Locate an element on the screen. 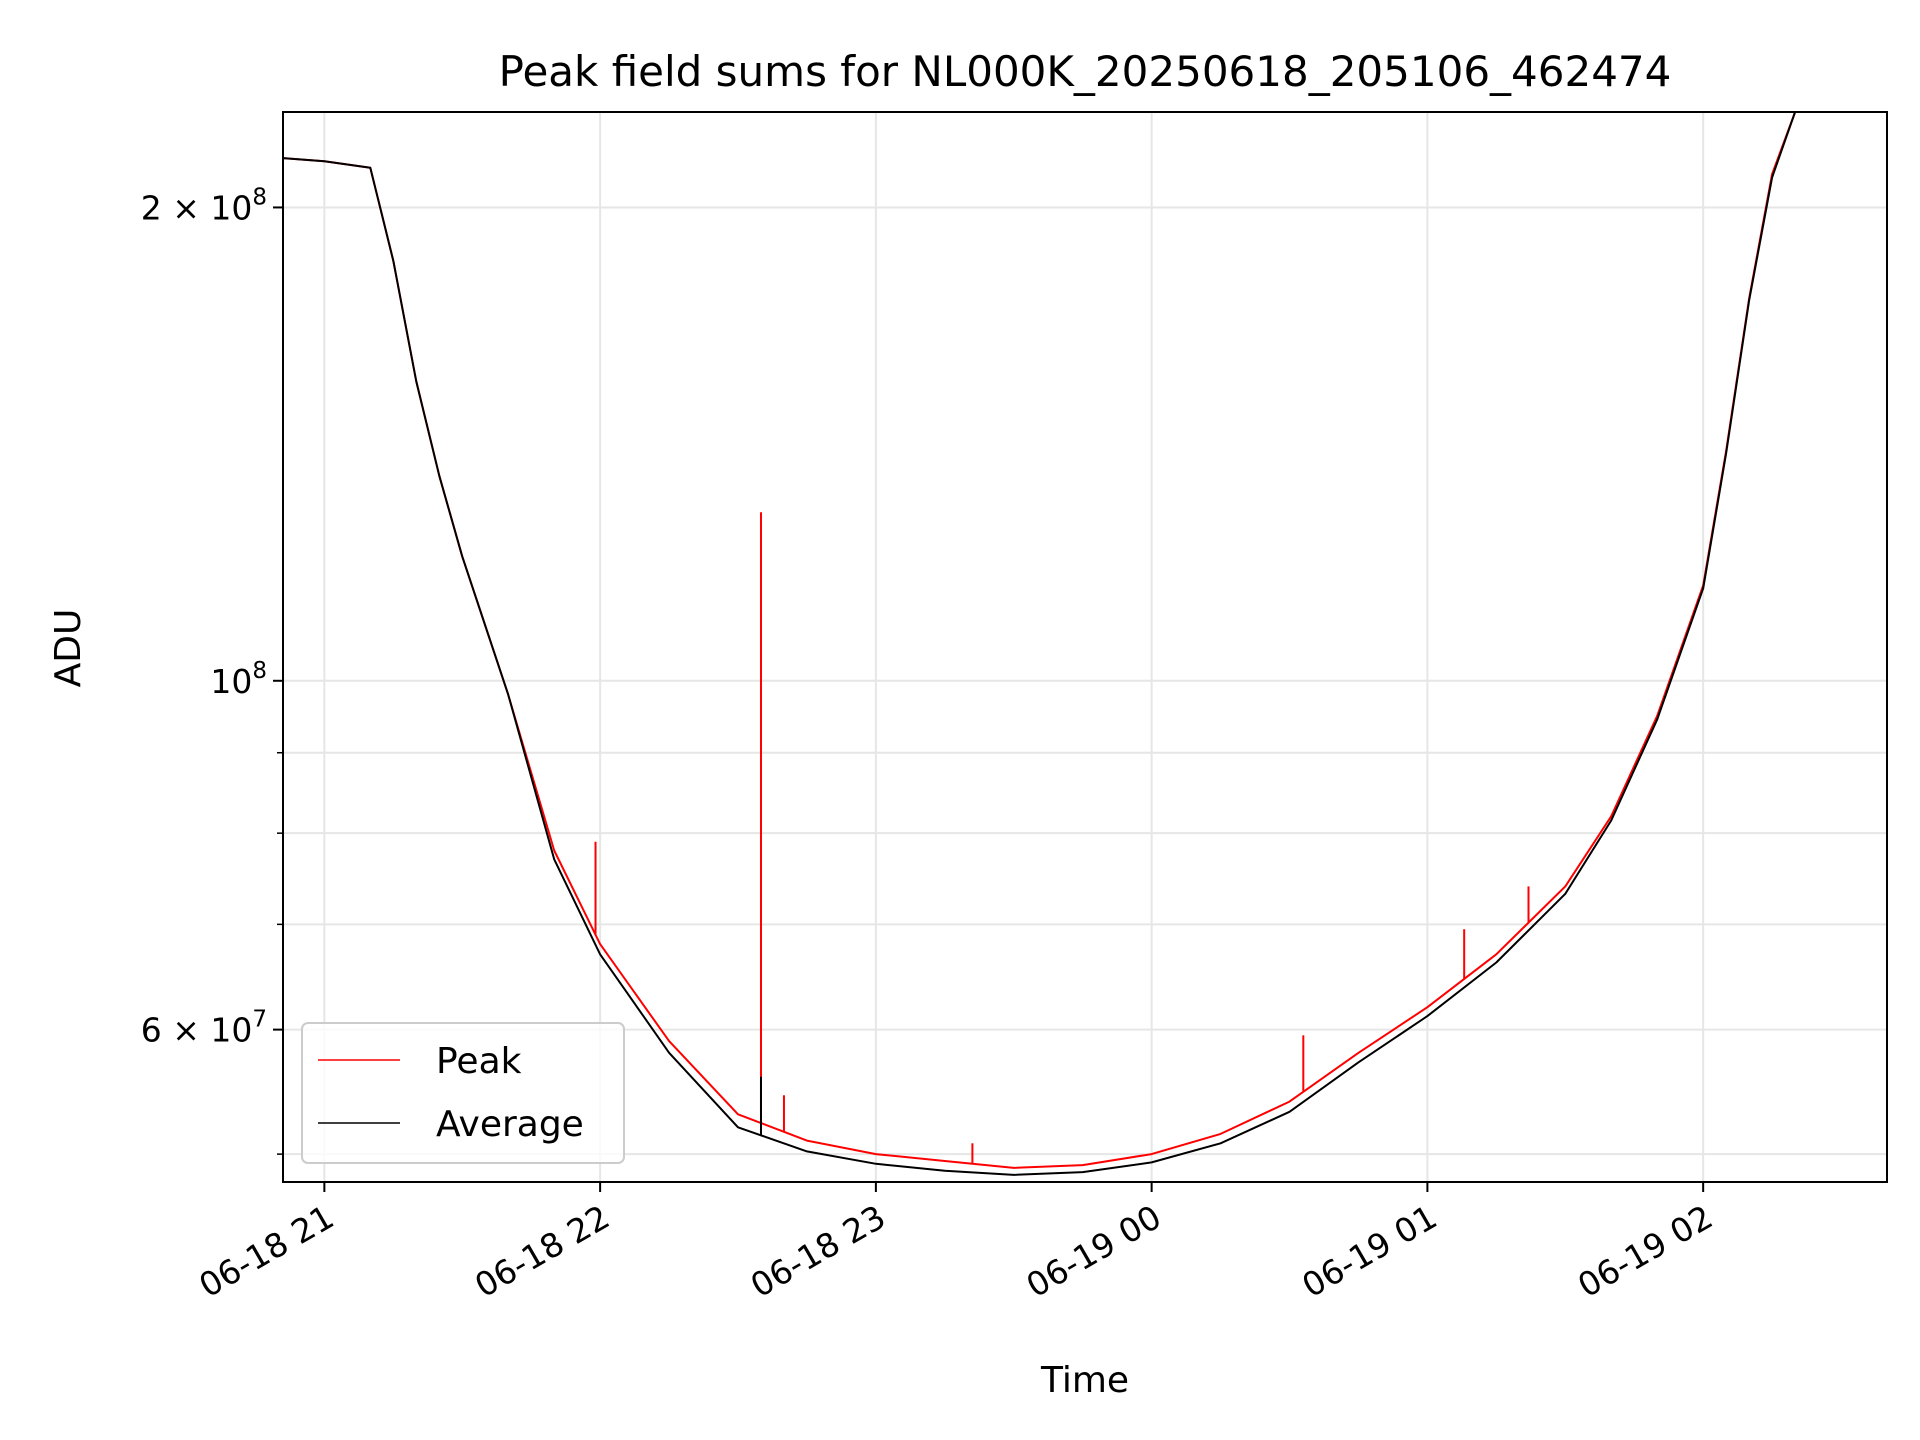  y-axis-label: ADU is located at coordinates (68, 648).